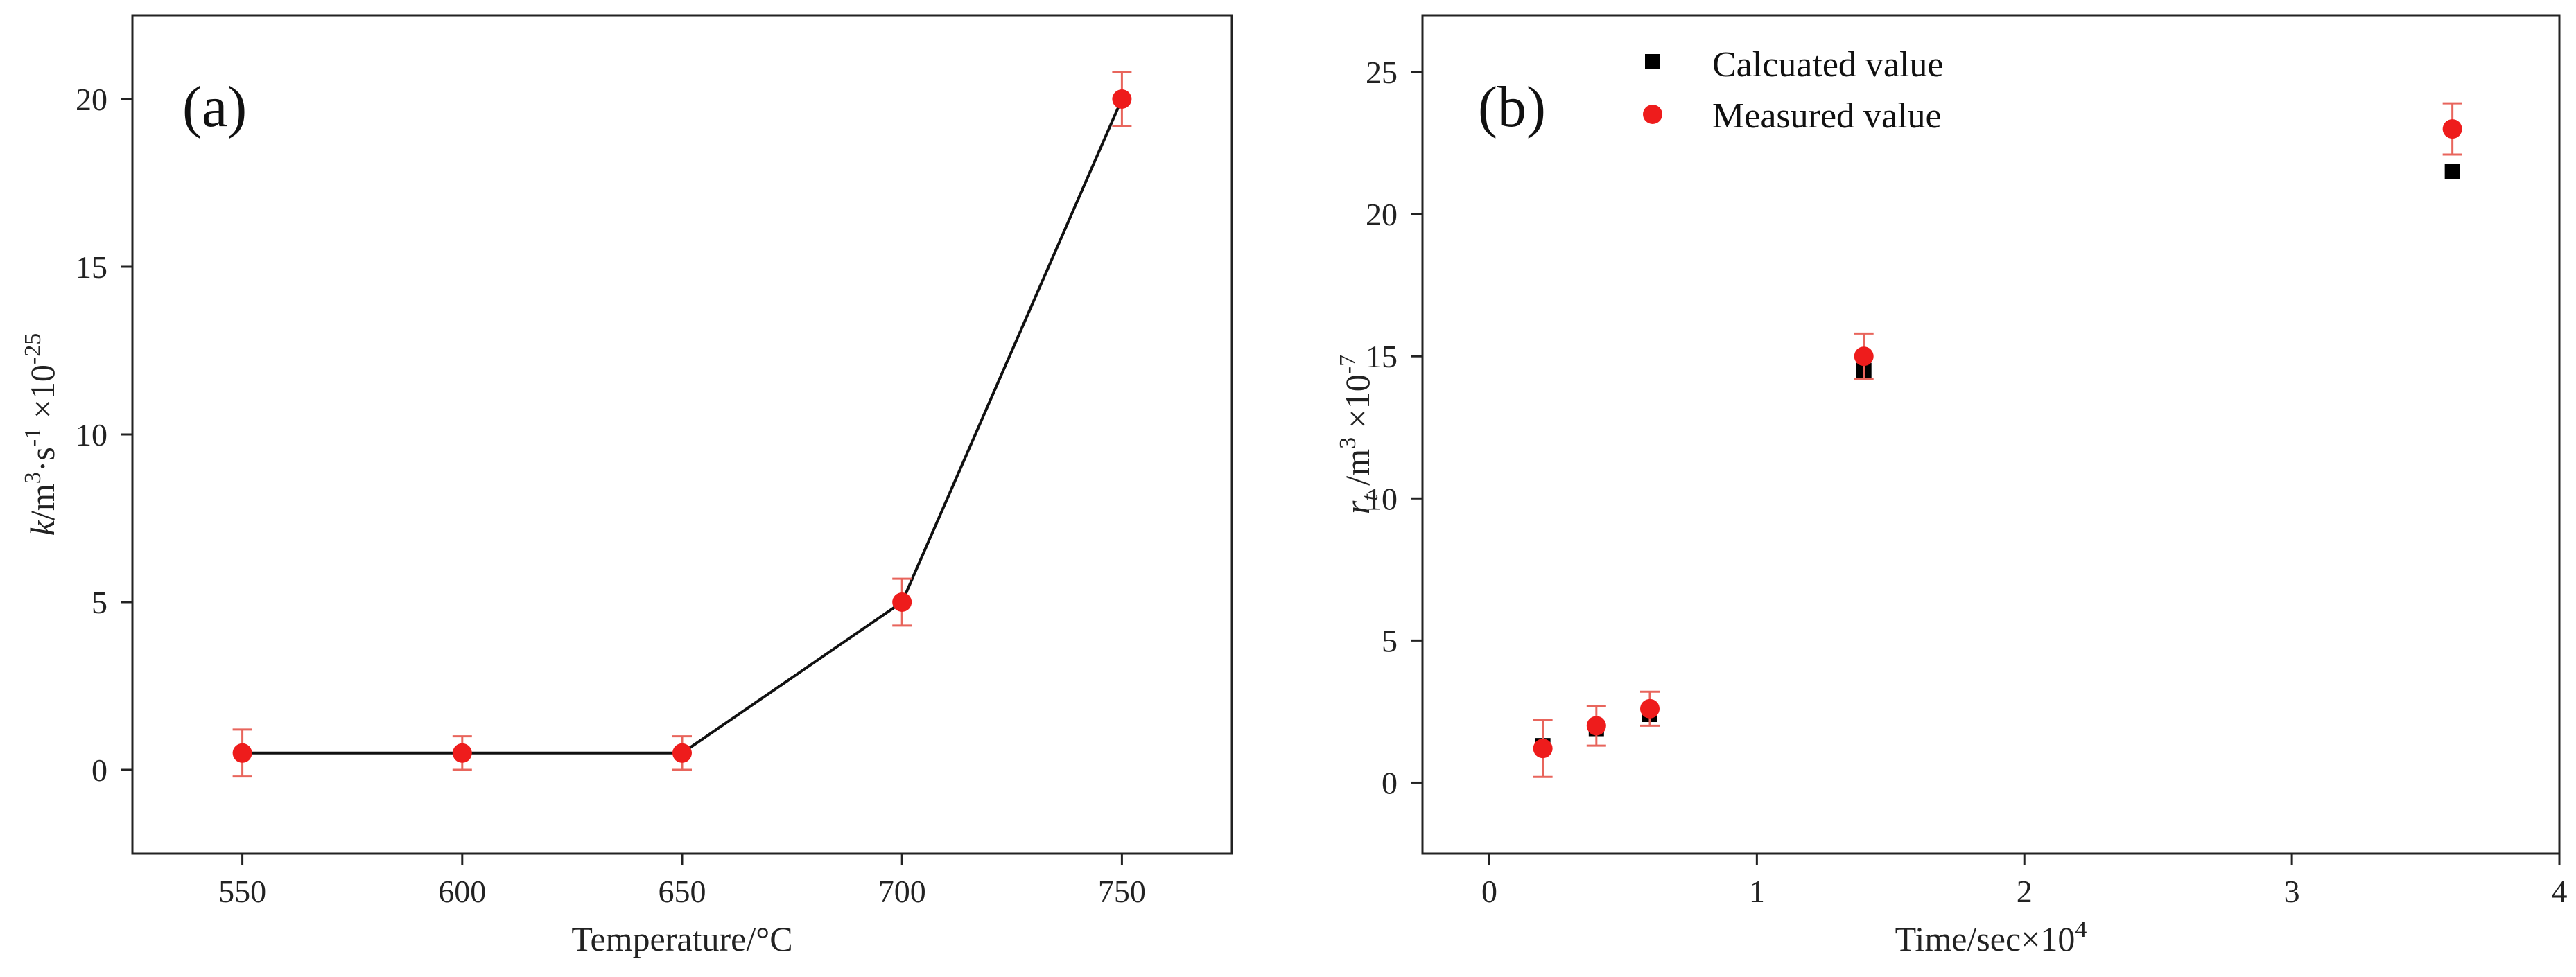  I want to click on x-tick-label-a-2: 650, so click(682, 891).